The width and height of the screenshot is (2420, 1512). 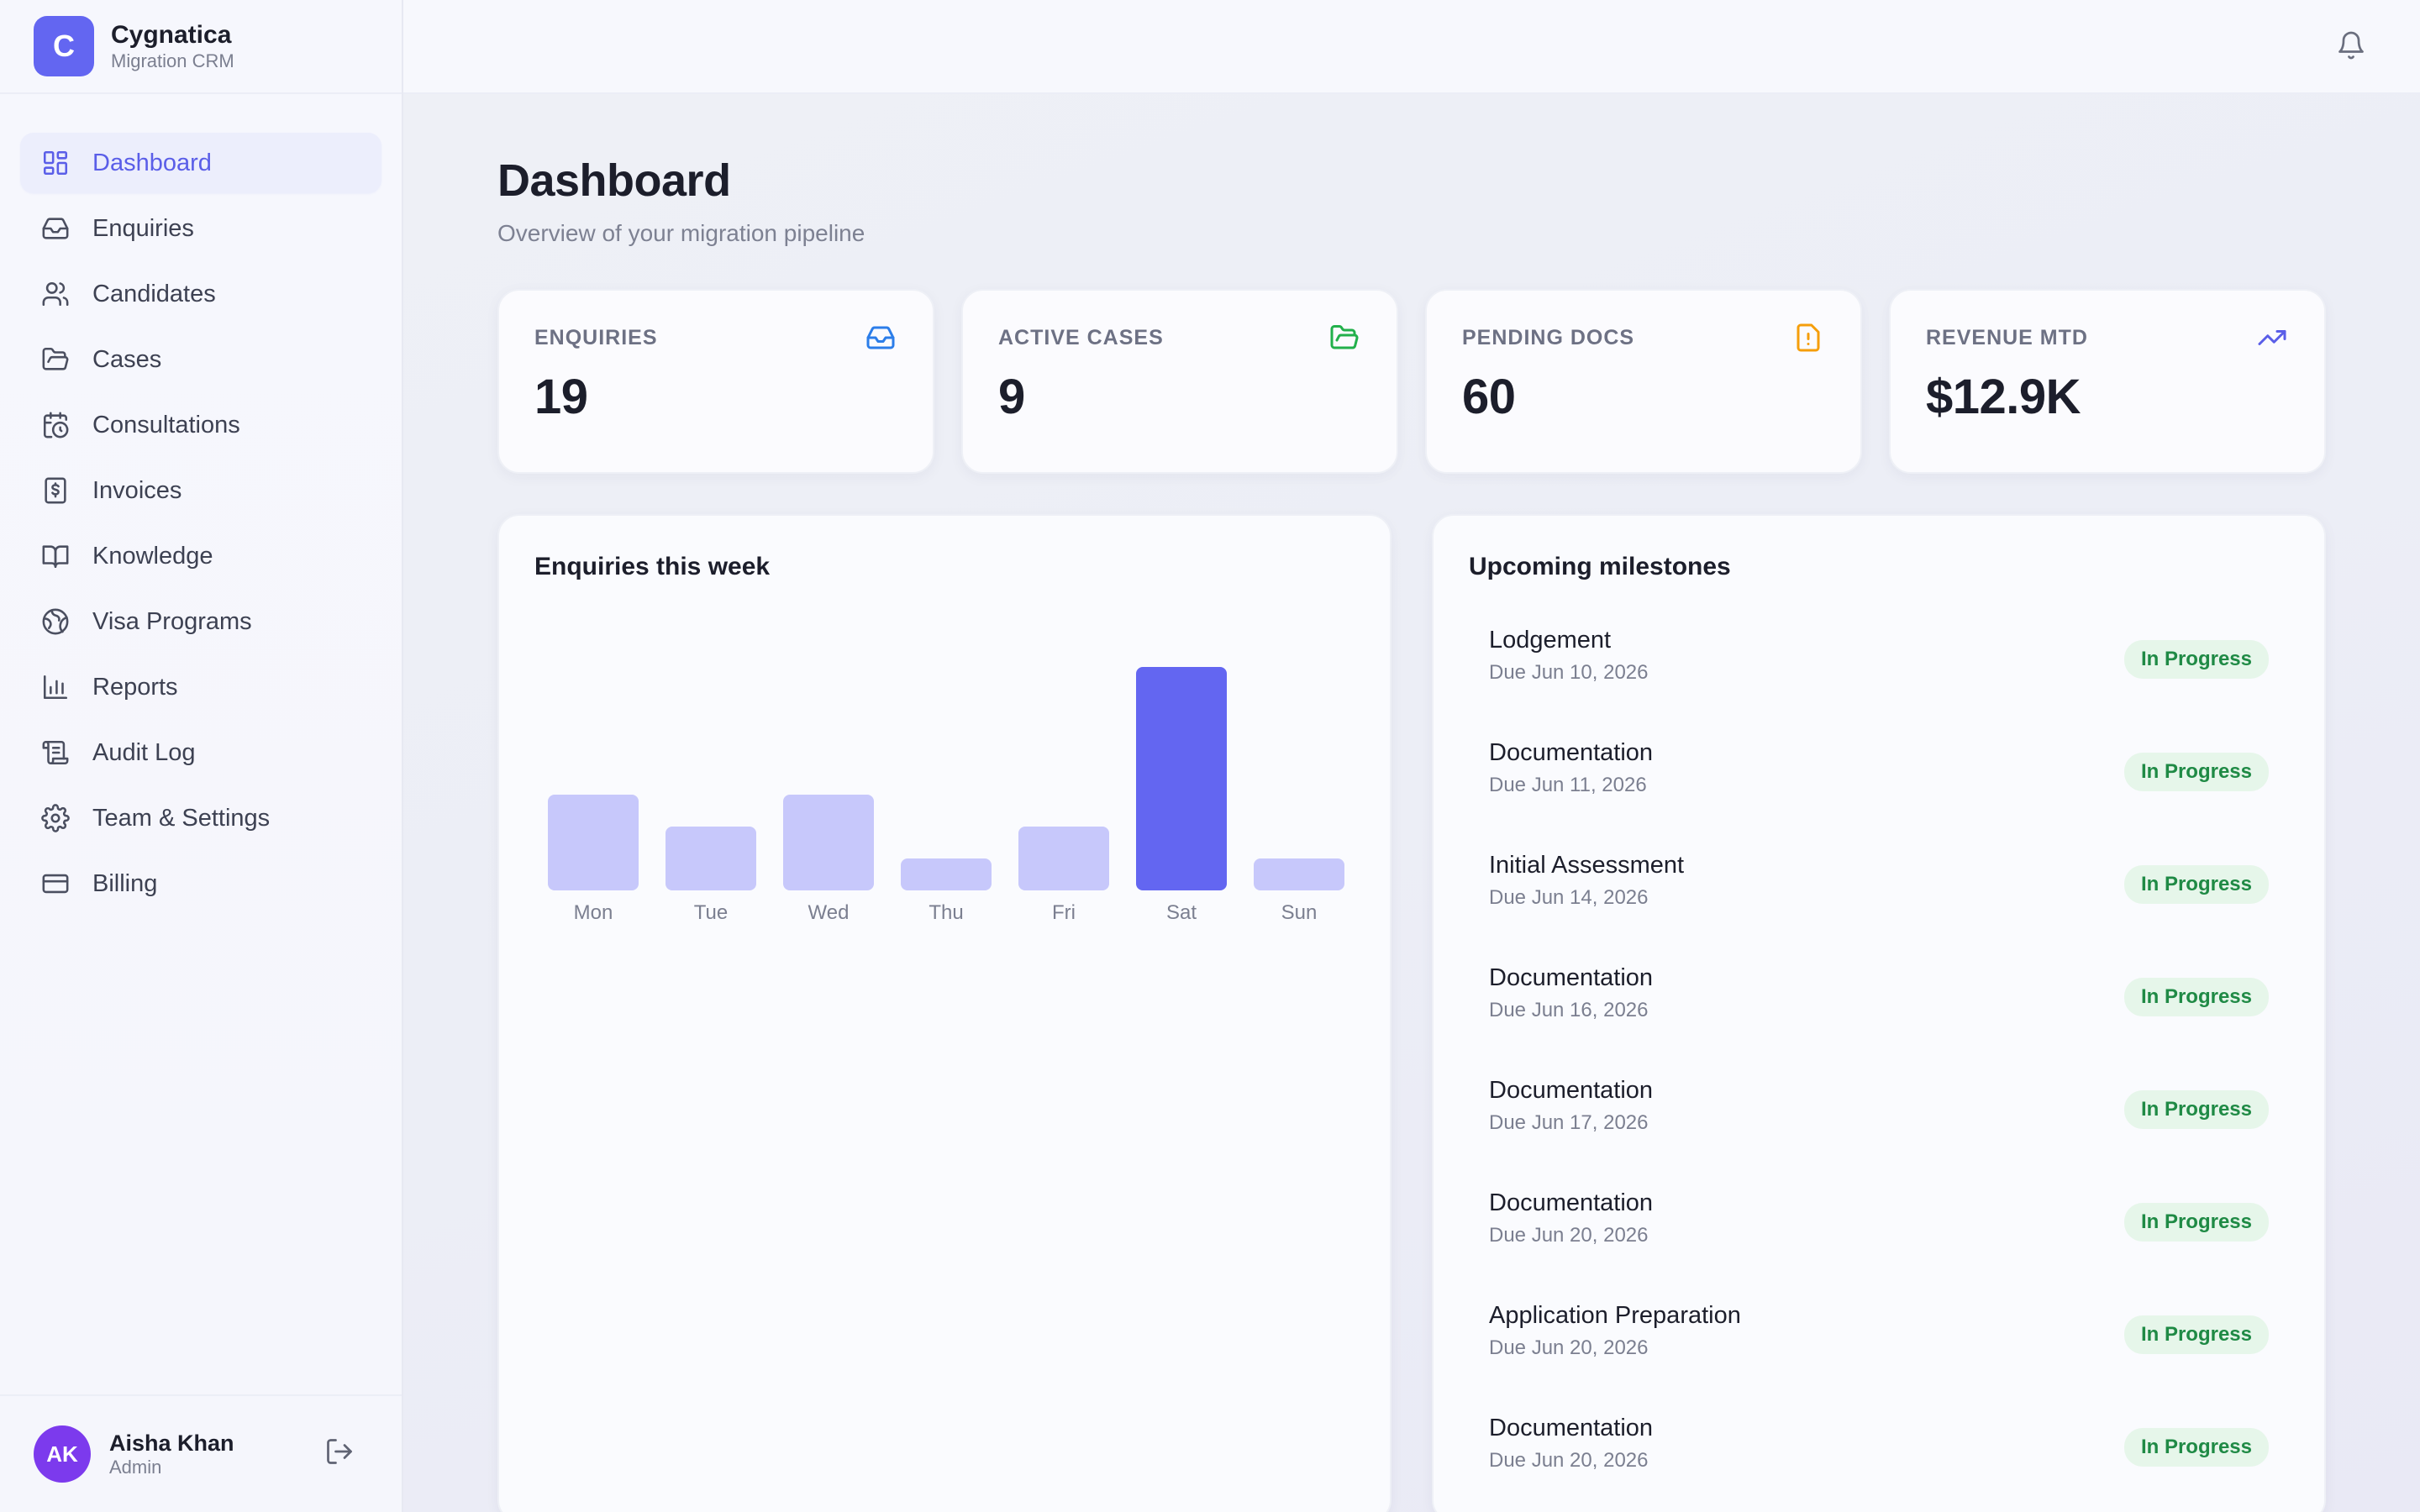 What do you see at coordinates (716, 381) in the screenshot?
I see `stat-card-enquiries: ENQUIRIES 19` at bounding box center [716, 381].